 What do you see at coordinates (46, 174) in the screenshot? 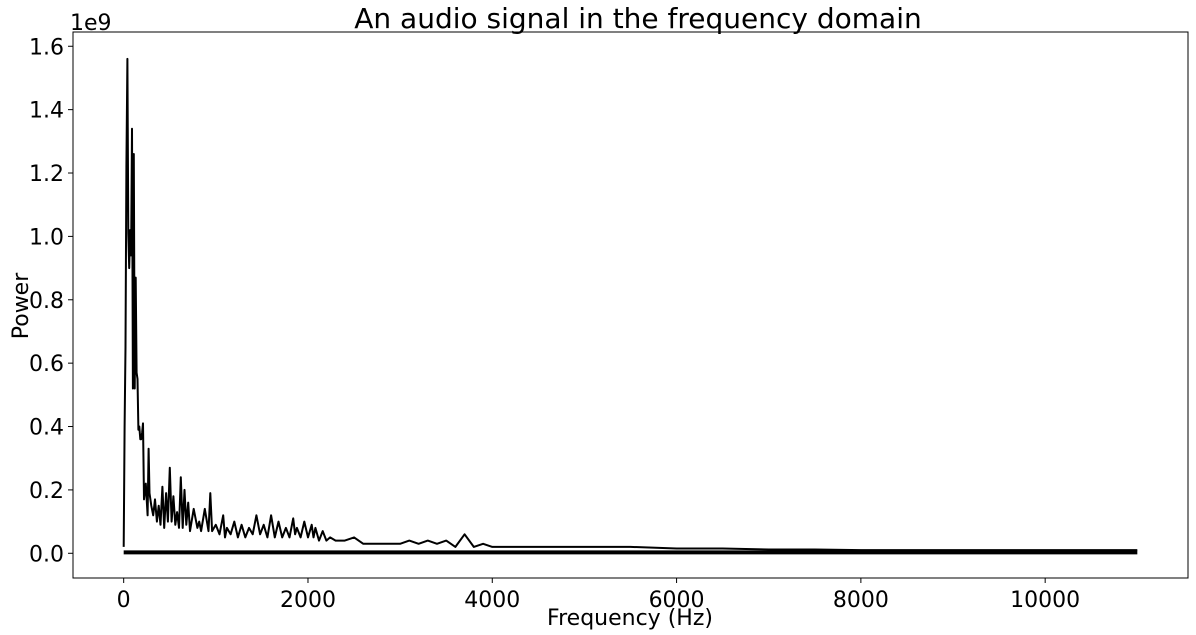
I see `y-tick-label: 1.2` at bounding box center [46, 174].